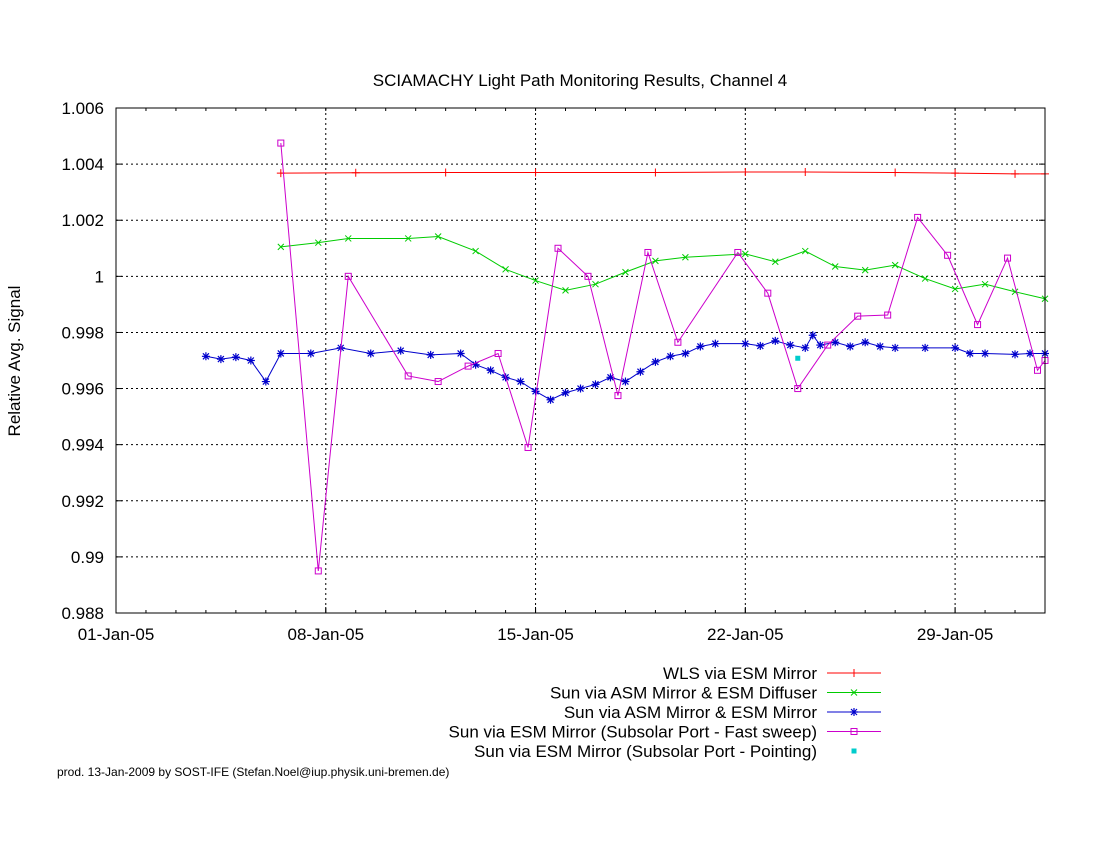 Image resolution: width=1100 pixels, height=850 pixels. Describe the element at coordinates (82, 389) in the screenshot. I see `y-tick-label: 0.996` at that location.